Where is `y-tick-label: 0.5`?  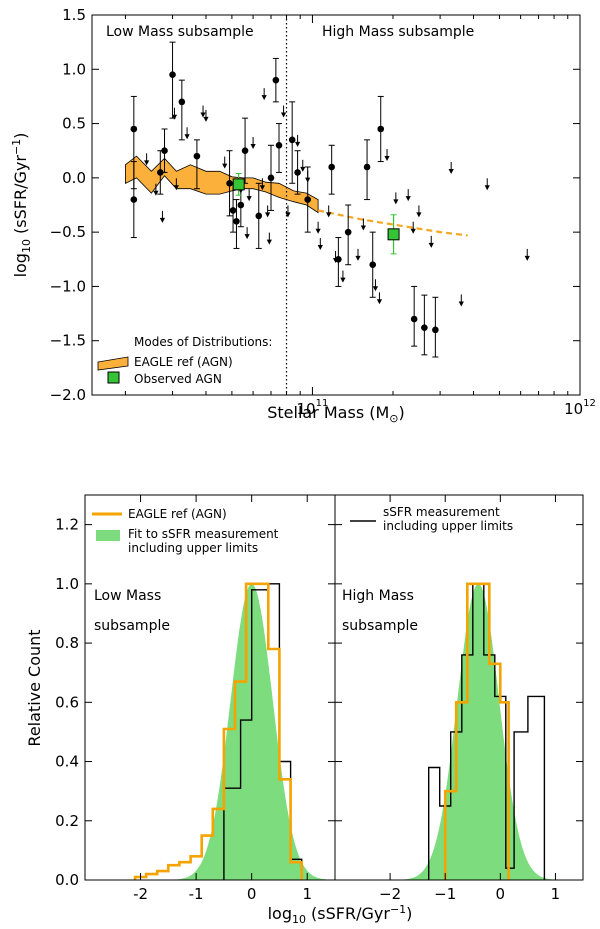 y-tick-label: 0.5 is located at coordinates (74, 124).